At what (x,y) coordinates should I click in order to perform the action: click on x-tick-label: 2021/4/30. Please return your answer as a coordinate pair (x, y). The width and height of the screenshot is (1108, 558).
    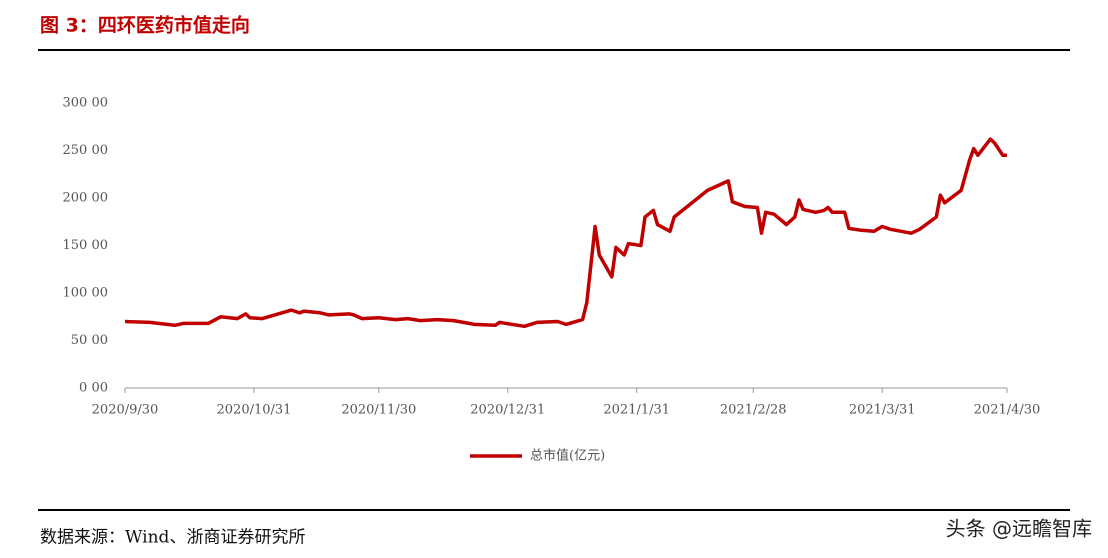
    Looking at the image, I should click on (1007, 410).